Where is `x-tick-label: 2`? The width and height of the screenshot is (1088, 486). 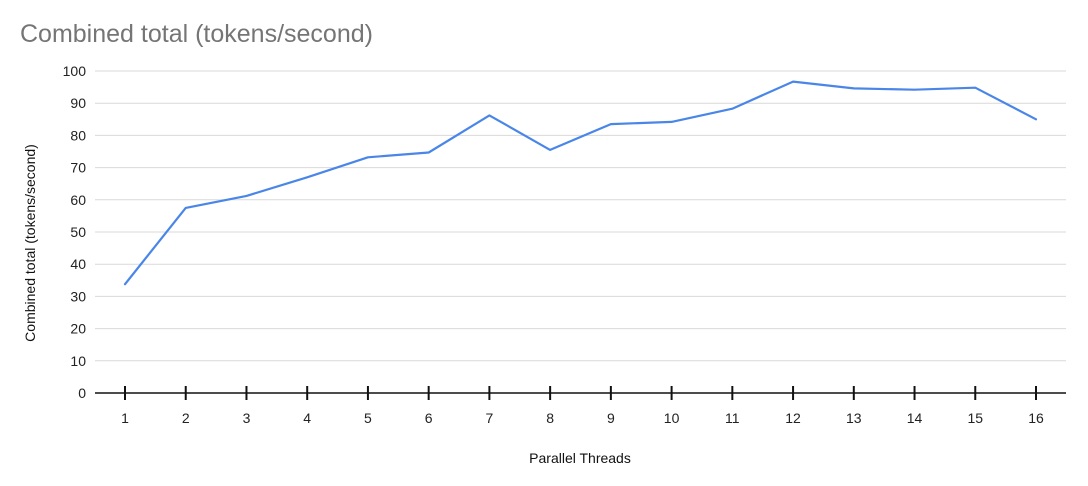
x-tick-label: 2 is located at coordinates (186, 418).